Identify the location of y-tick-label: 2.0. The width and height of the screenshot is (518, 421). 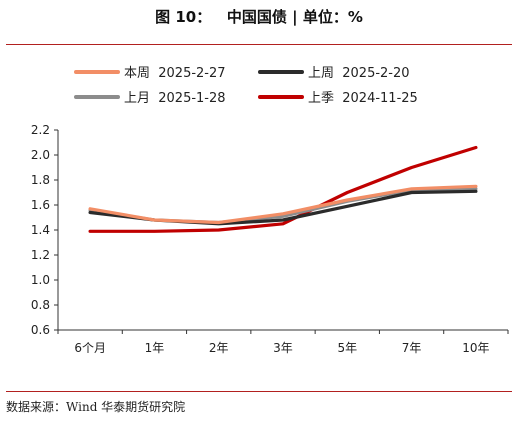
(40, 155).